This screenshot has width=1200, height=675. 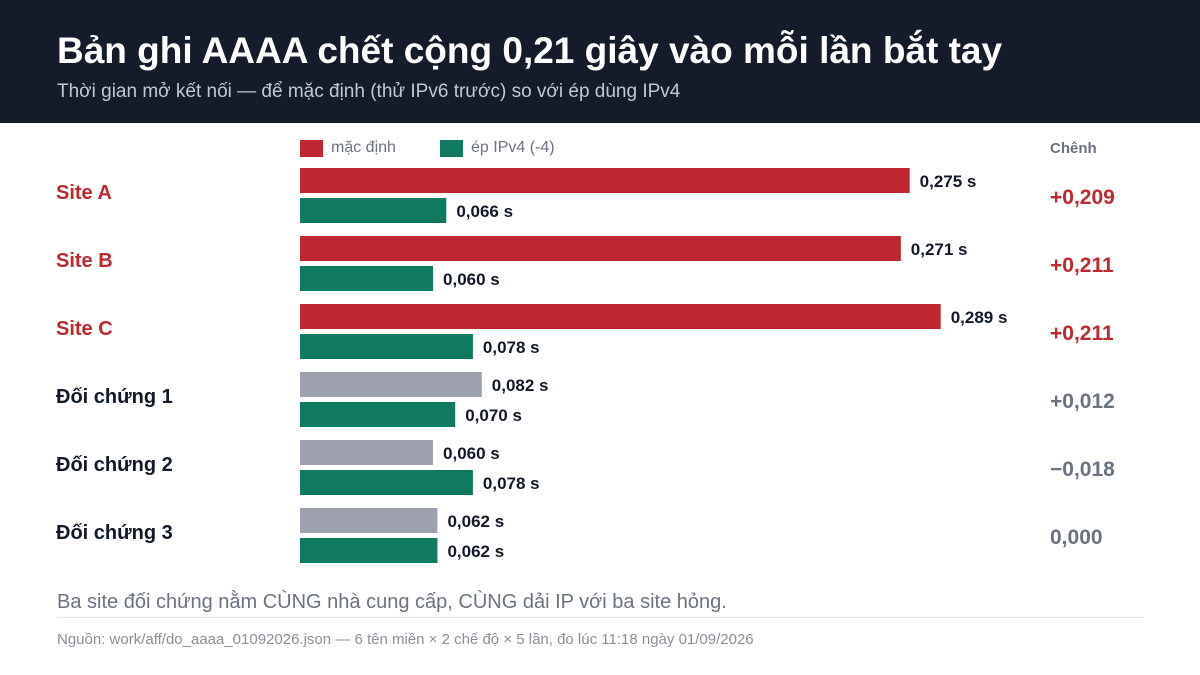 What do you see at coordinates (363, 147) in the screenshot?
I see `legend-label-default: mặc định` at bounding box center [363, 147].